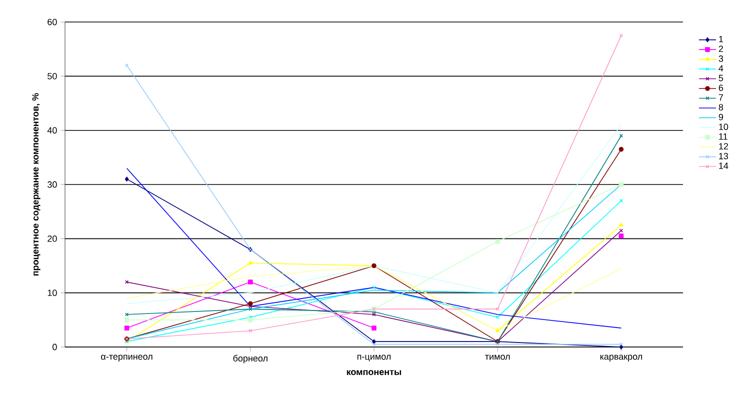 This screenshot has width=745, height=405. What do you see at coordinates (126, 358) in the screenshot?
I see `x-tick-label: α-терпинеол` at bounding box center [126, 358].